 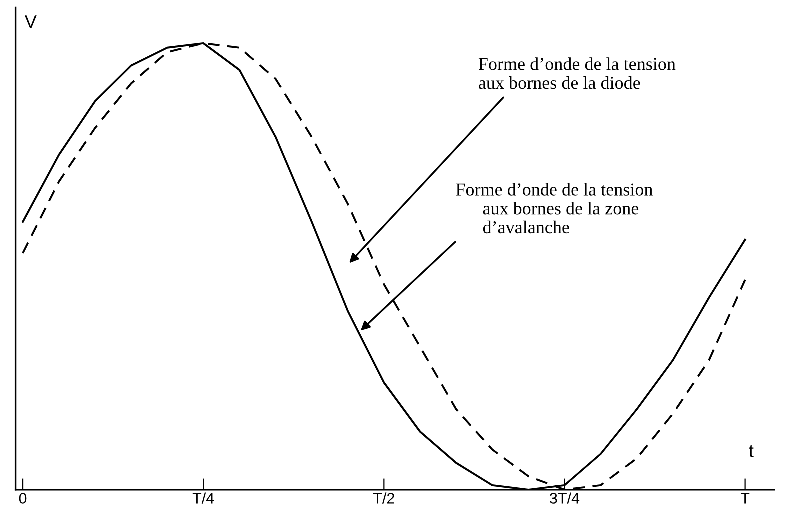 I want to click on x-axis-title: t, so click(x=751, y=452).